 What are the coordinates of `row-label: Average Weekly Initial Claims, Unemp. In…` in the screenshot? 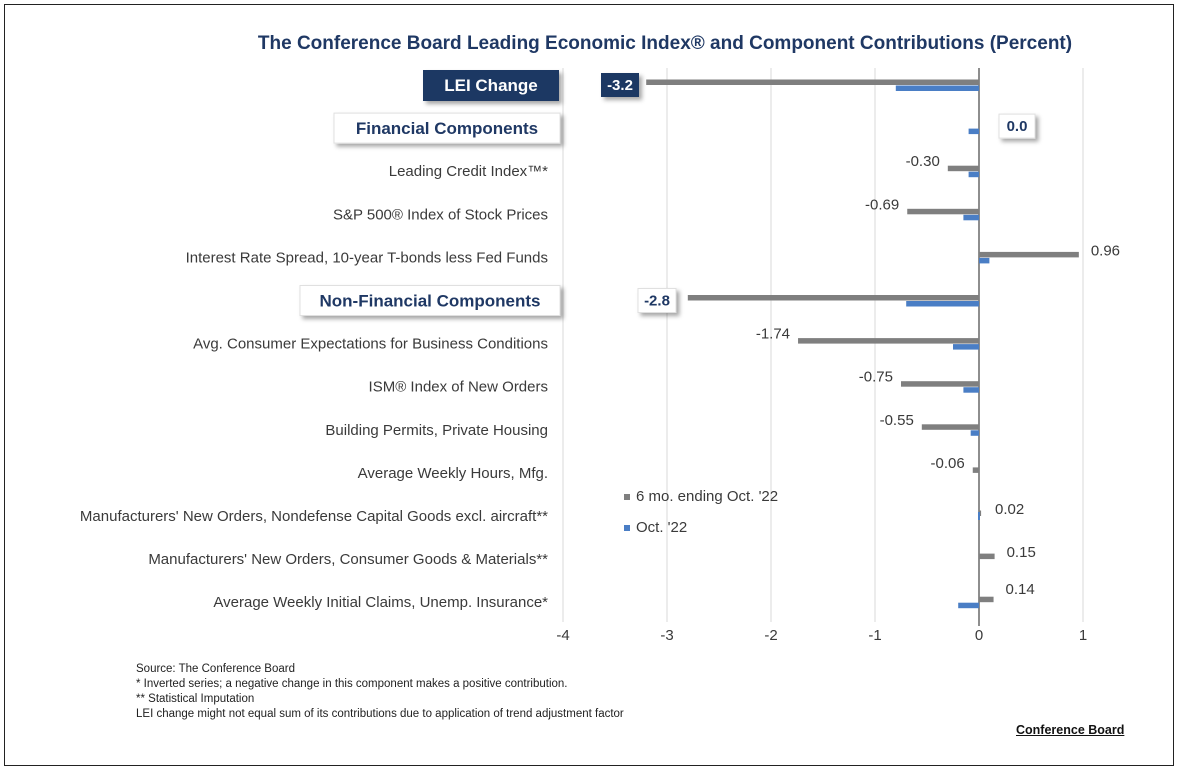 It's located at (380, 602).